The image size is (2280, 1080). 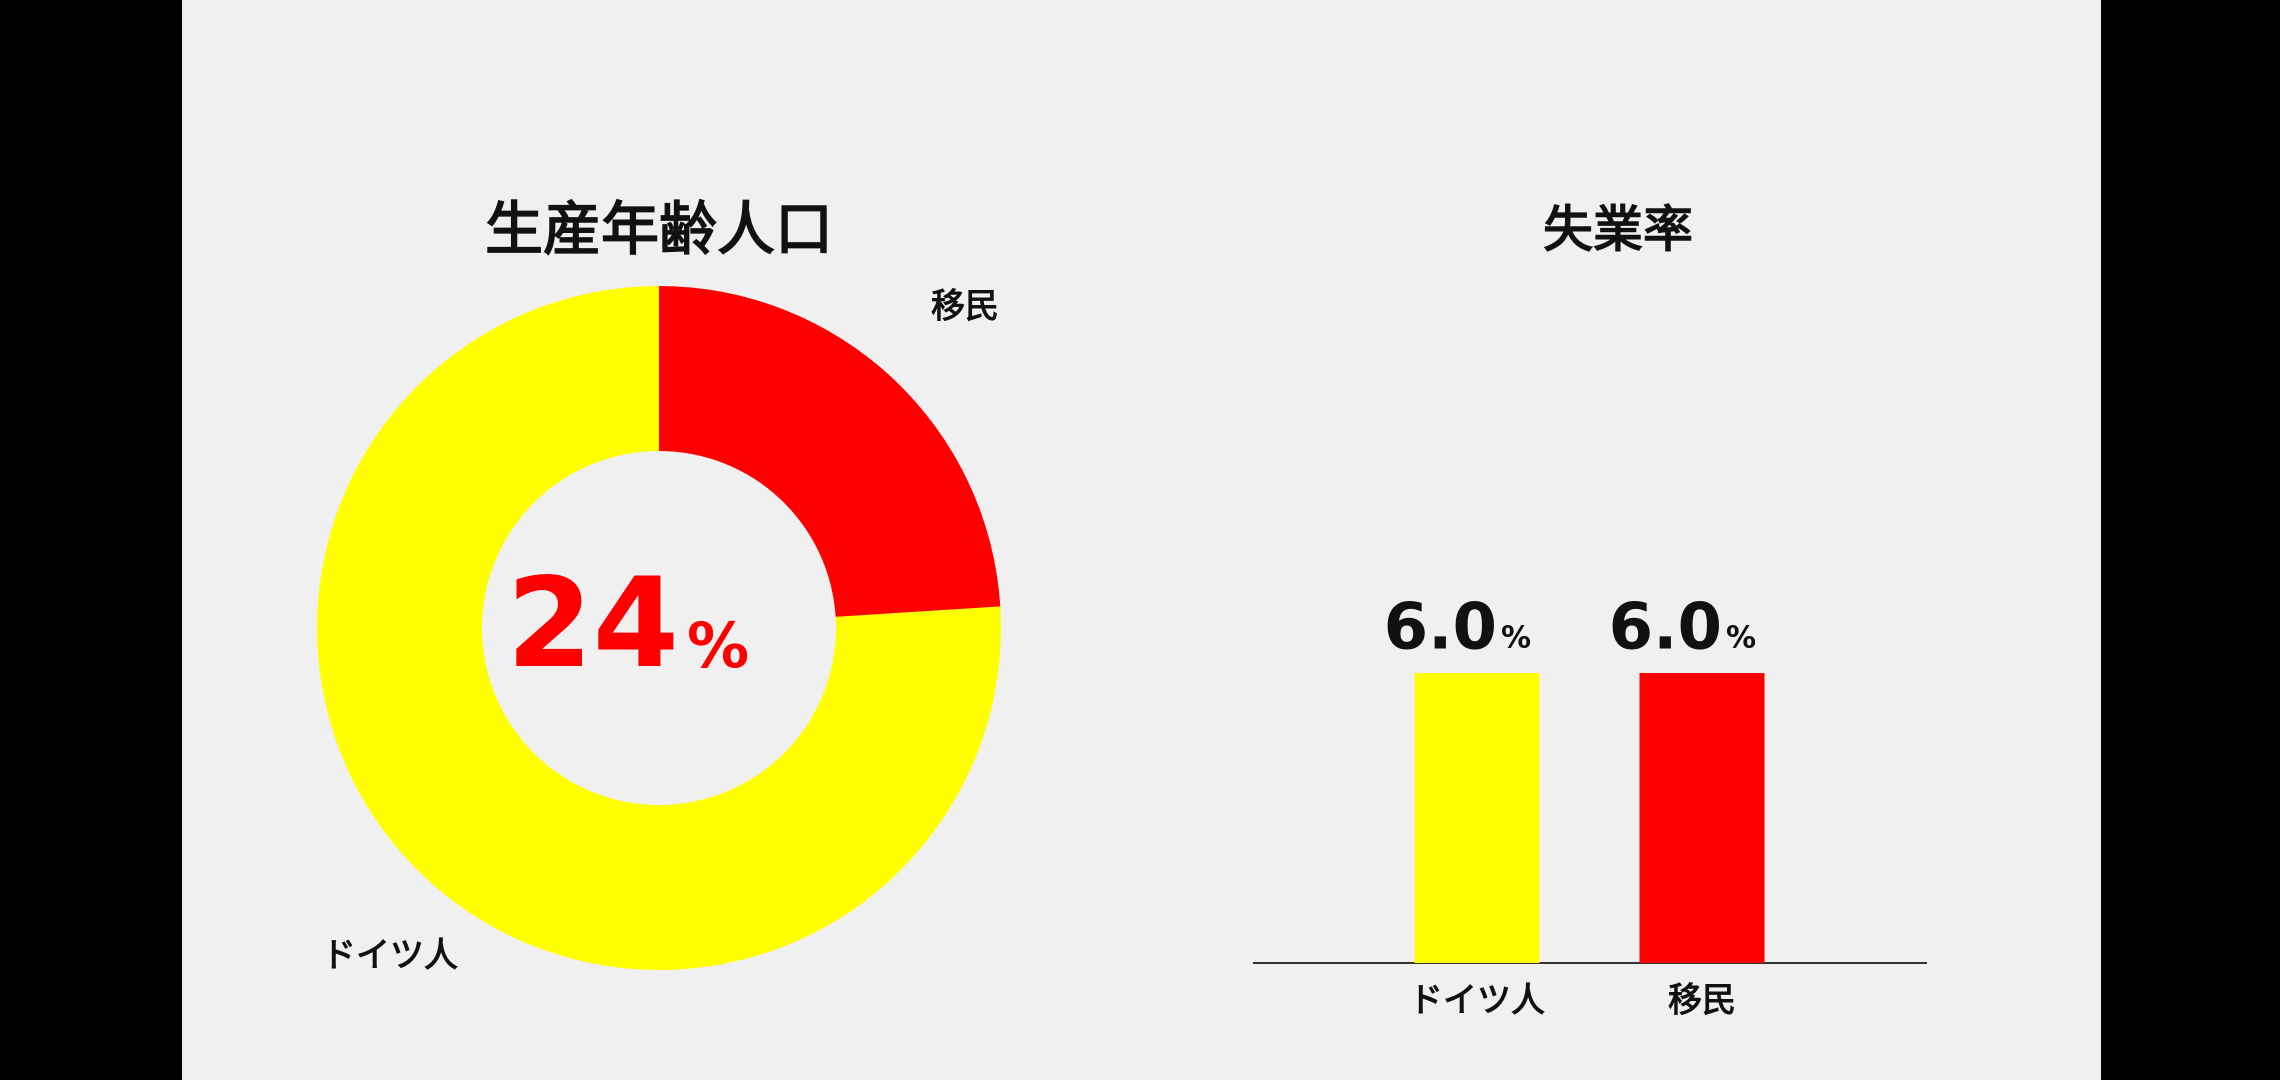 I want to click on center-value: 24, so click(x=592, y=624).